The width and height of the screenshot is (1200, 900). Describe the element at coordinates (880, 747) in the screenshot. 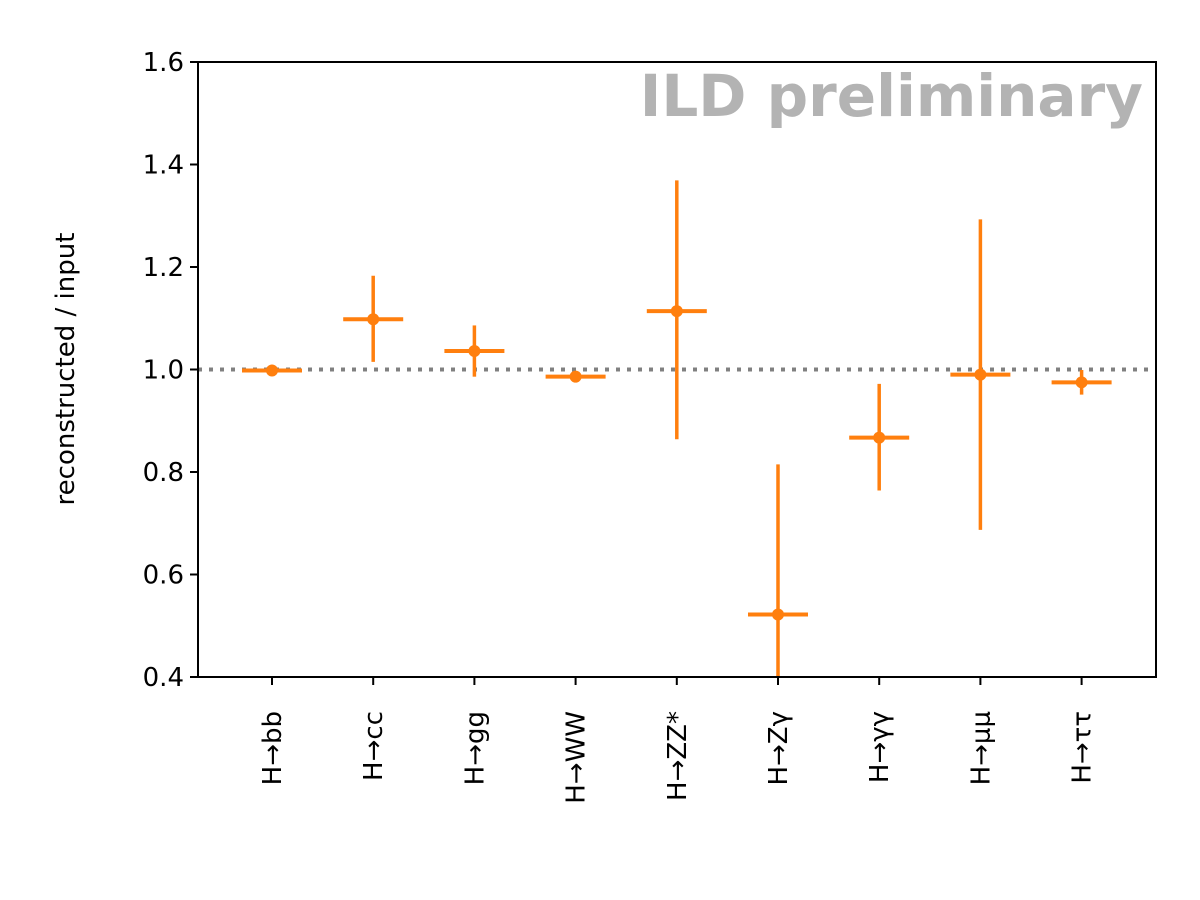

I see `x-tick-label: H→γγ` at that location.